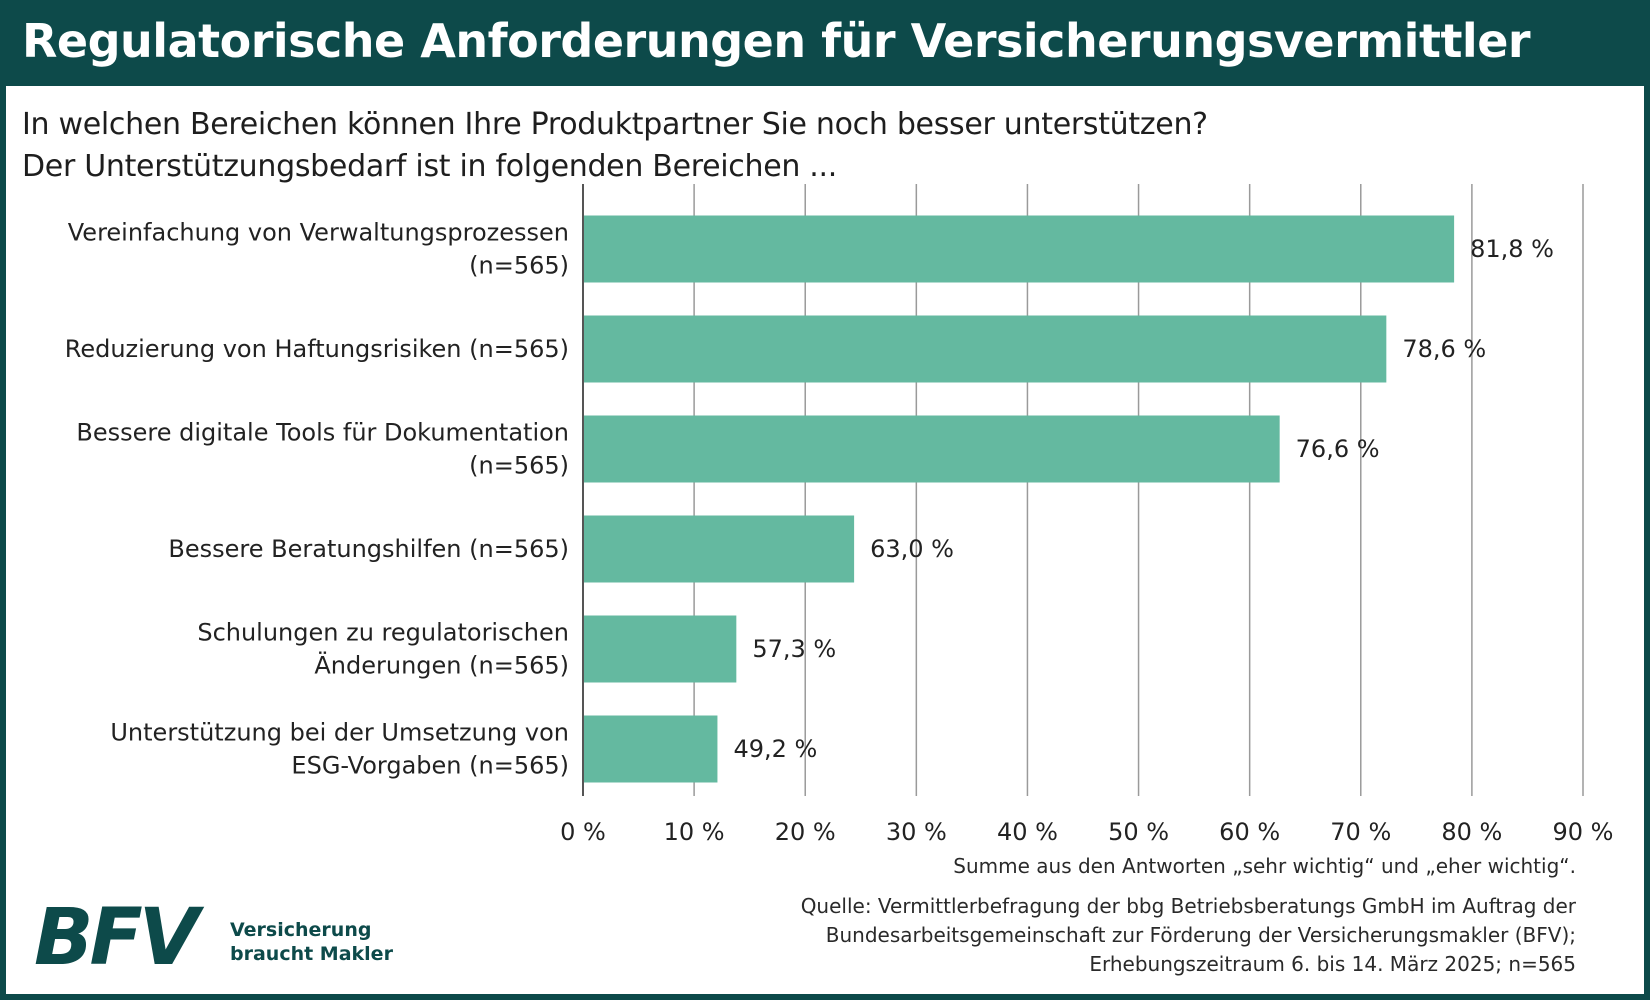 Image resolution: width=1650 pixels, height=1000 pixels. What do you see at coordinates (116, 938) in the screenshot?
I see `bfv-logo-mark: BFV` at bounding box center [116, 938].